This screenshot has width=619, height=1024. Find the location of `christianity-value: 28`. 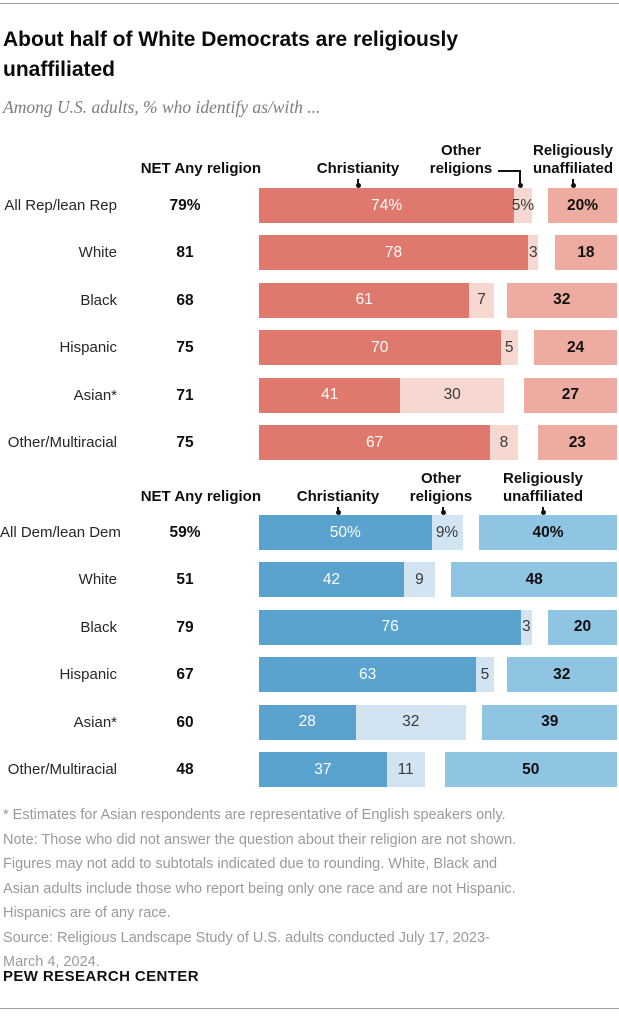

christianity-value: 28 is located at coordinates (307, 722).